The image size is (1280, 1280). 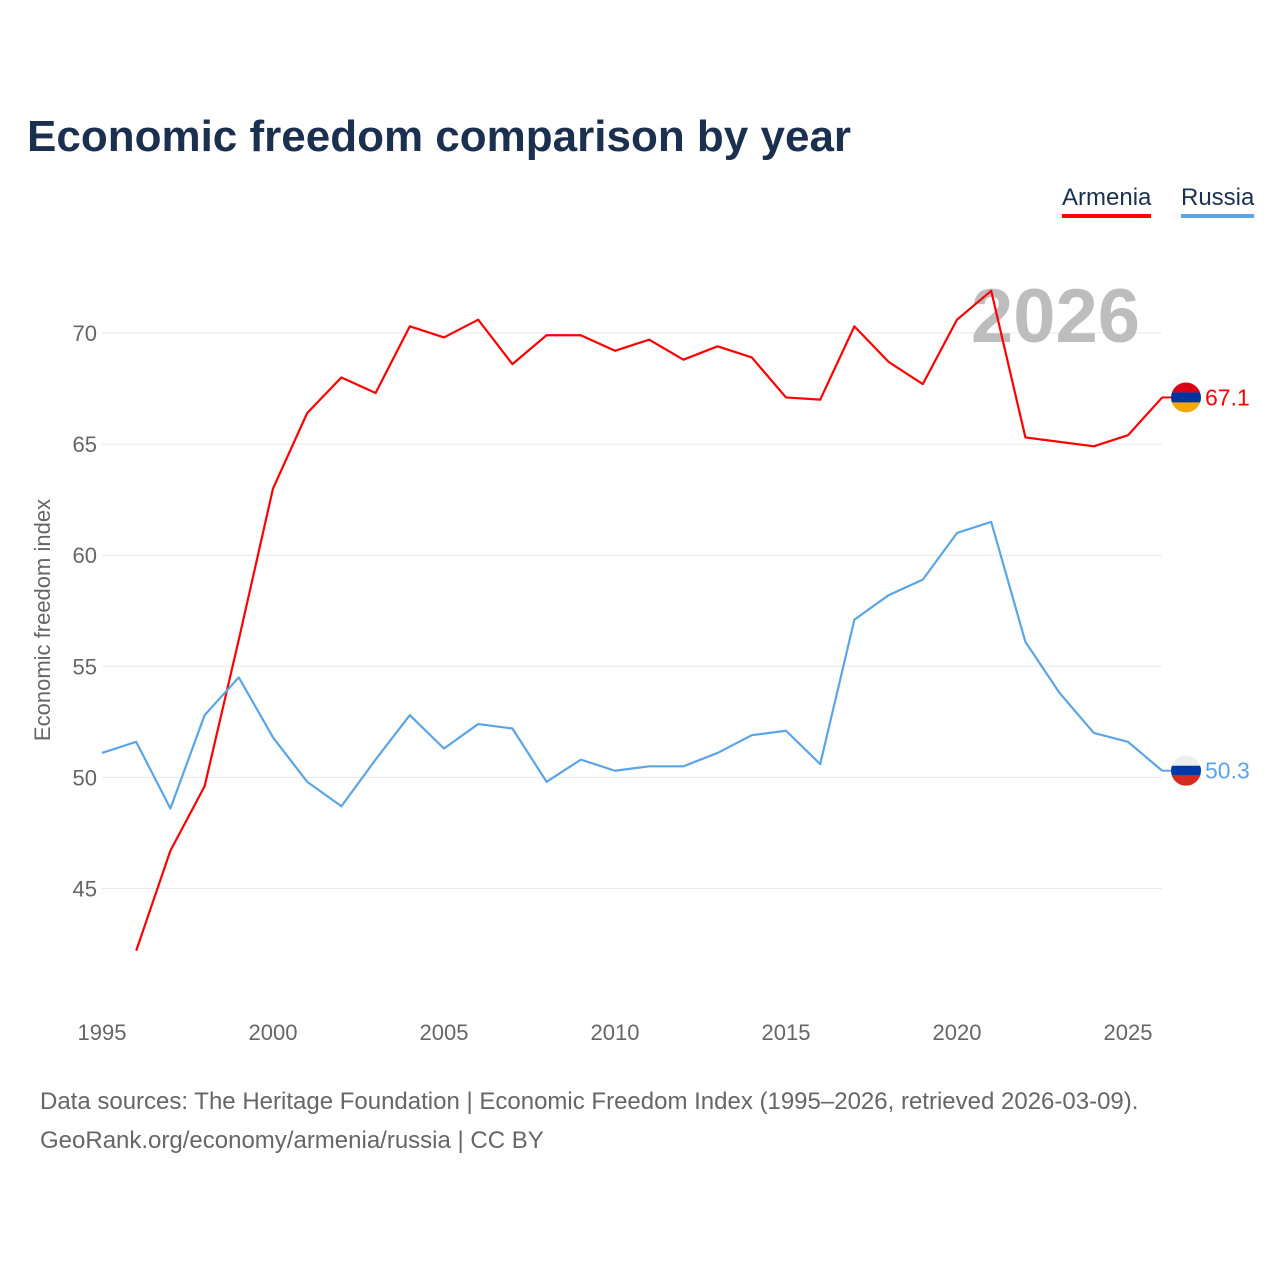 I want to click on end-value-label-armenia: 67.1, so click(x=1227, y=397).